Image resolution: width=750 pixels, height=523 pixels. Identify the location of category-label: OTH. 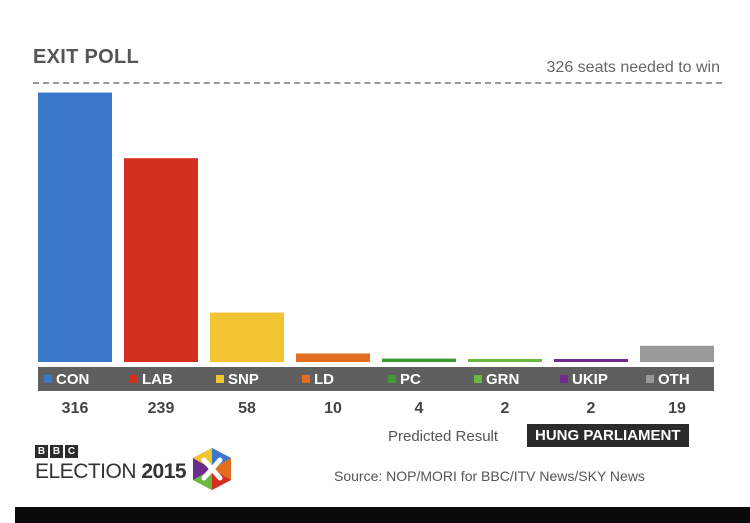
(674, 379).